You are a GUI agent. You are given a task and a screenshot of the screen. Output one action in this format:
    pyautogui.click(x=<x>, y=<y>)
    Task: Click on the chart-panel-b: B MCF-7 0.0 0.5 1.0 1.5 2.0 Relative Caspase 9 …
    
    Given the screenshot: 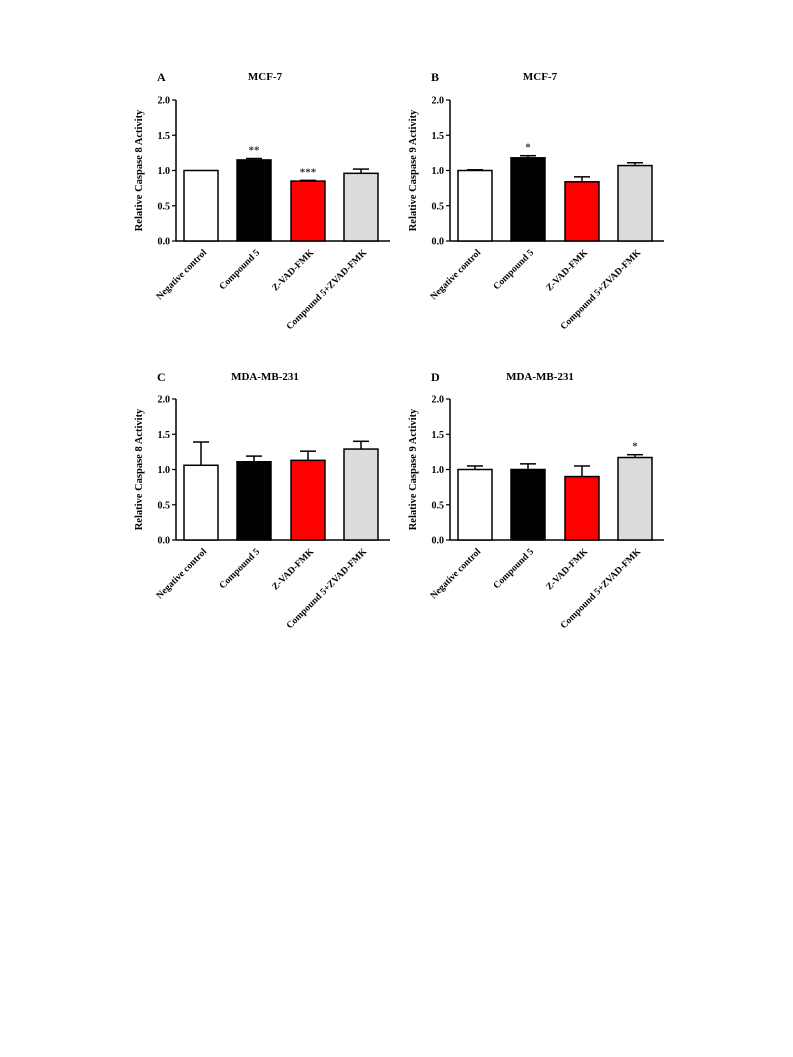 What is the action you would take?
    pyautogui.click(x=536, y=201)
    